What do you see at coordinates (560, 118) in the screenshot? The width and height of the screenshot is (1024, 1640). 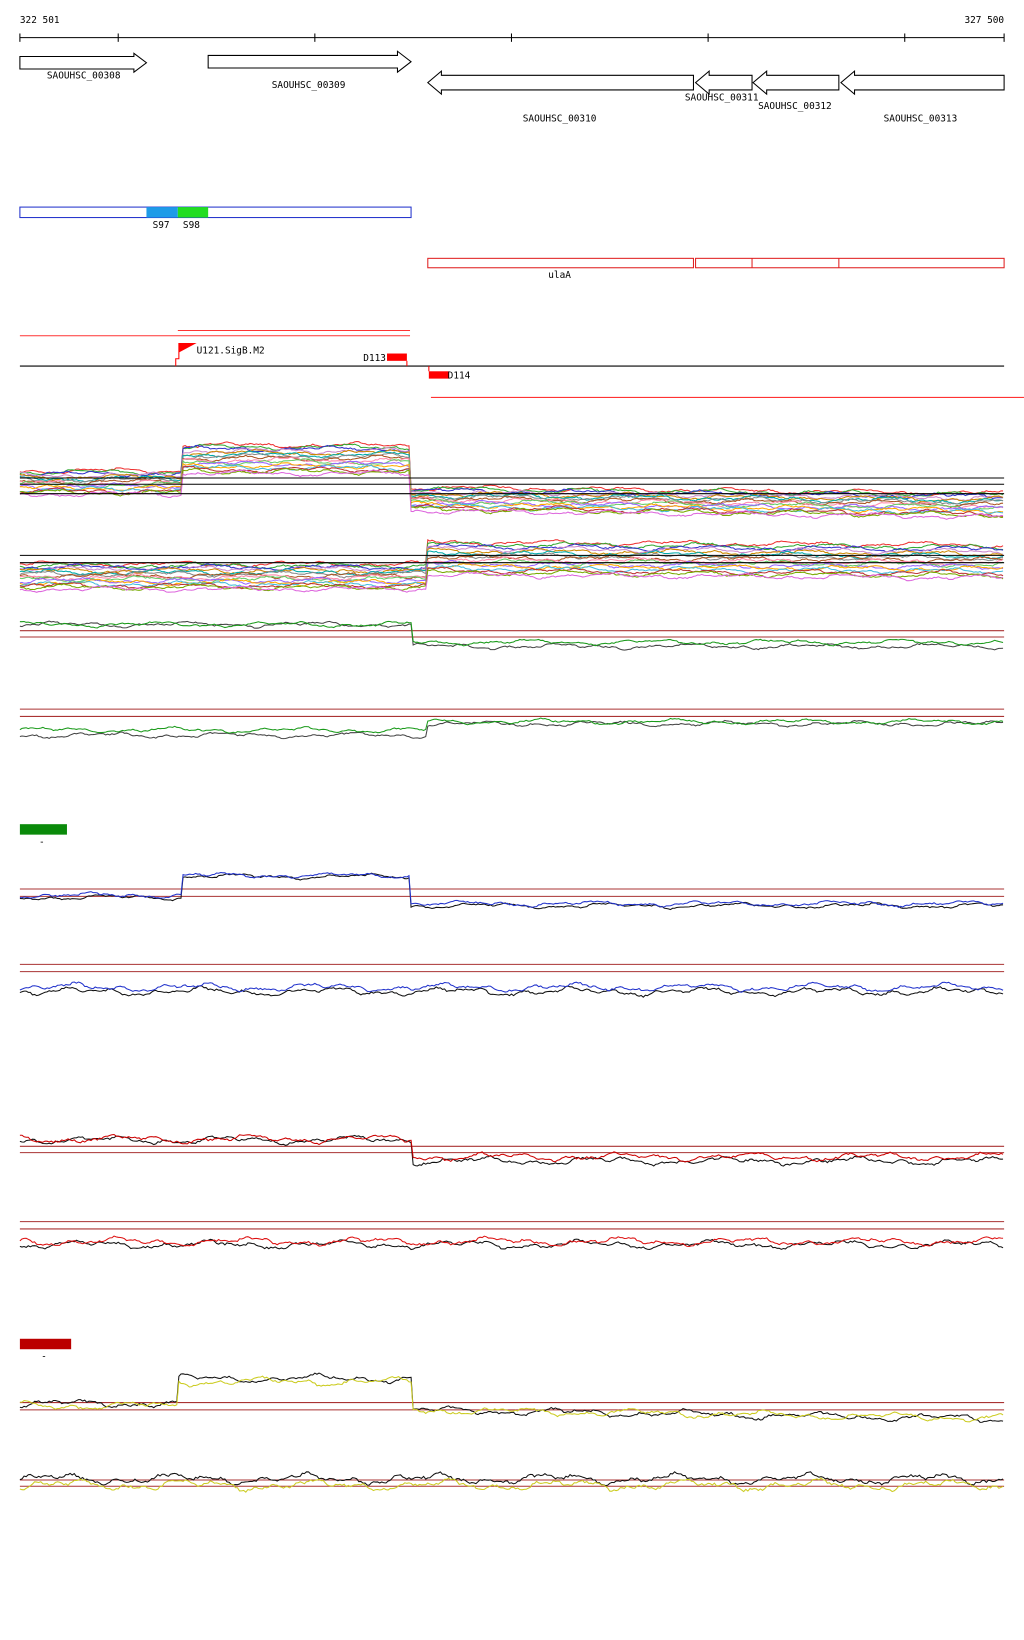 I see `gene-label: SAOUHSC_00310` at bounding box center [560, 118].